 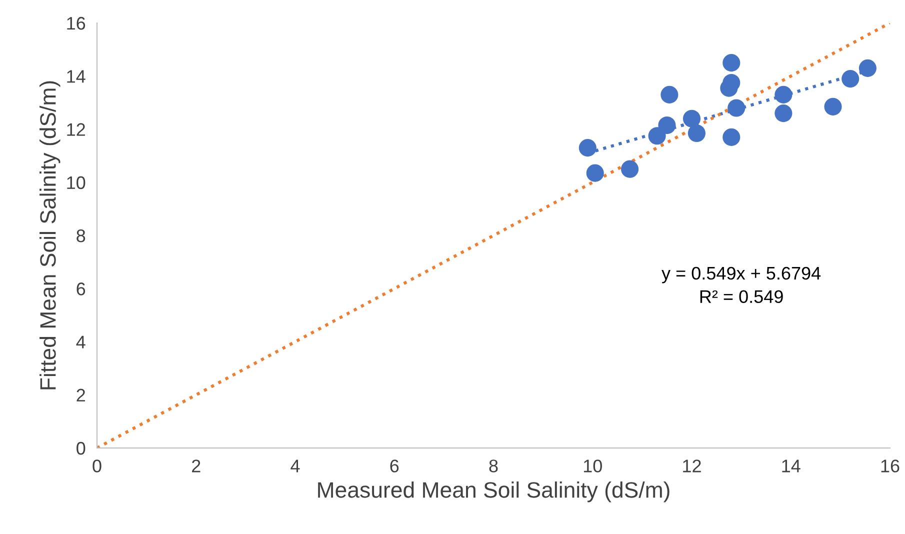 What do you see at coordinates (295, 466) in the screenshot?
I see `x-tick-label: 4` at bounding box center [295, 466].